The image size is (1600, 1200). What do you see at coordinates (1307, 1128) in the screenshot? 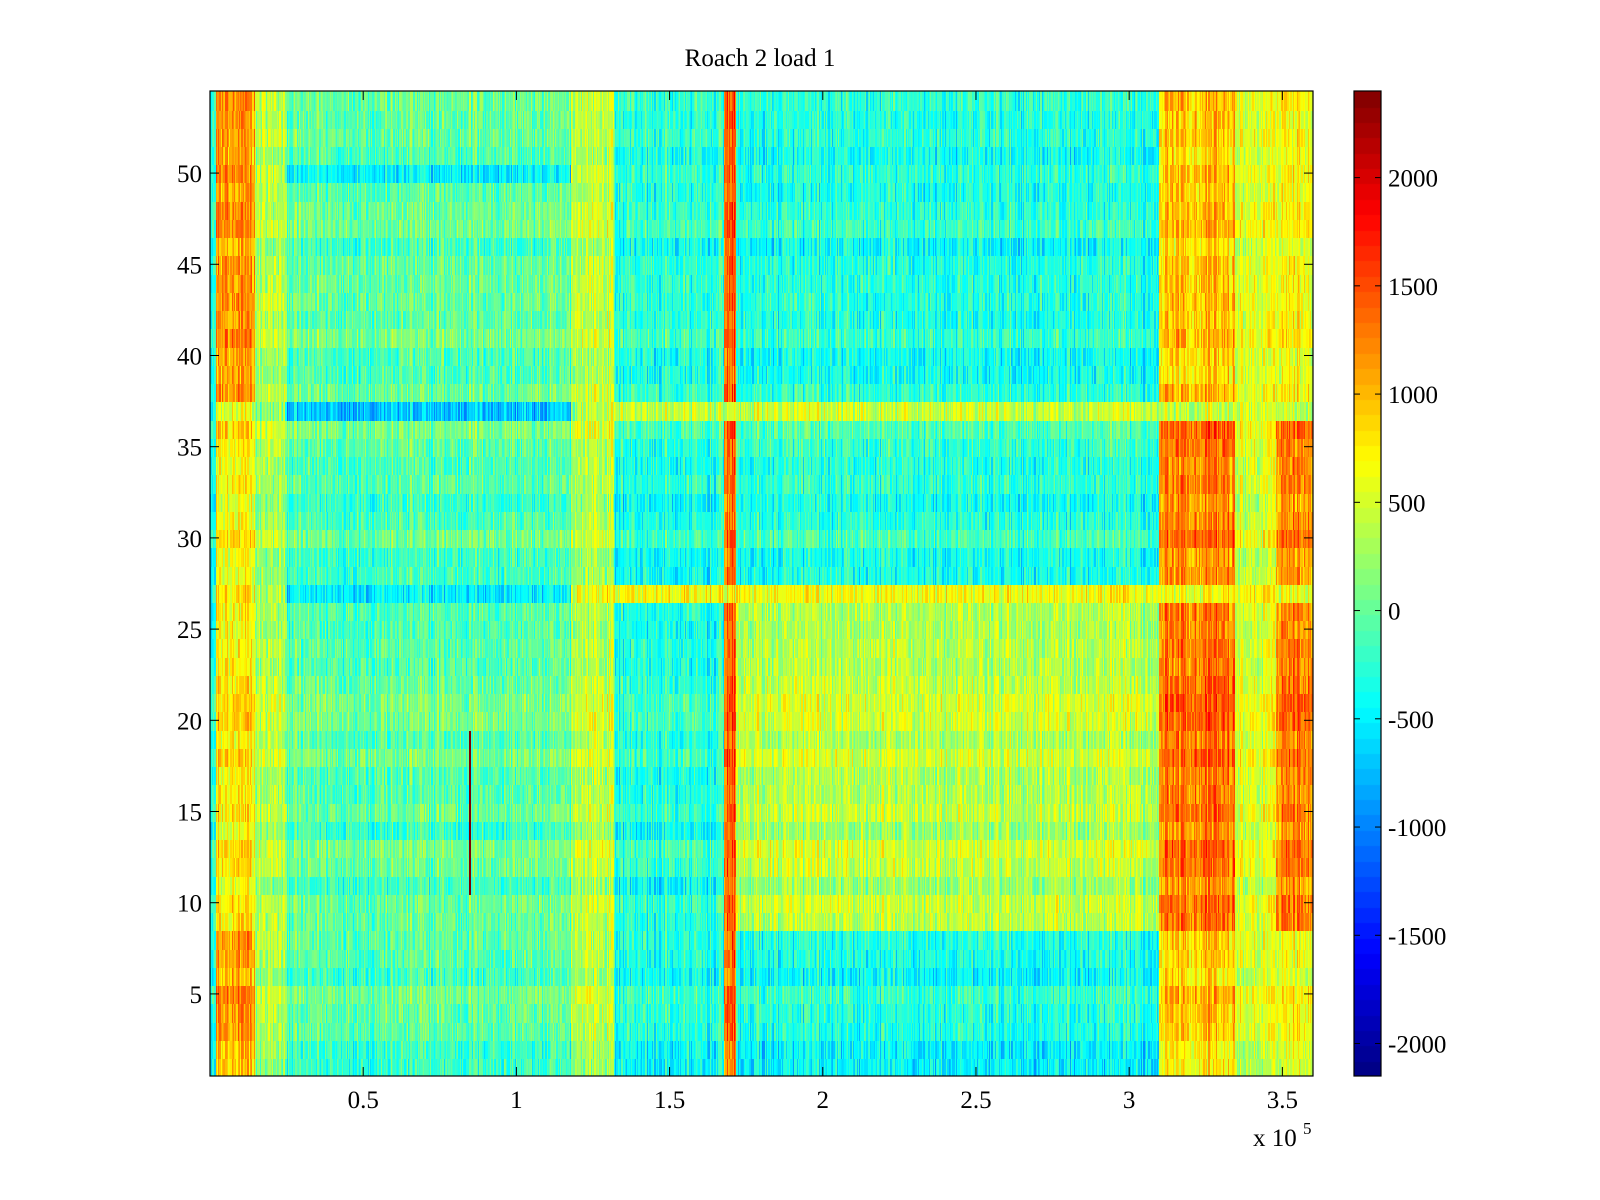
I see `x-exponent-power: 5` at bounding box center [1307, 1128].